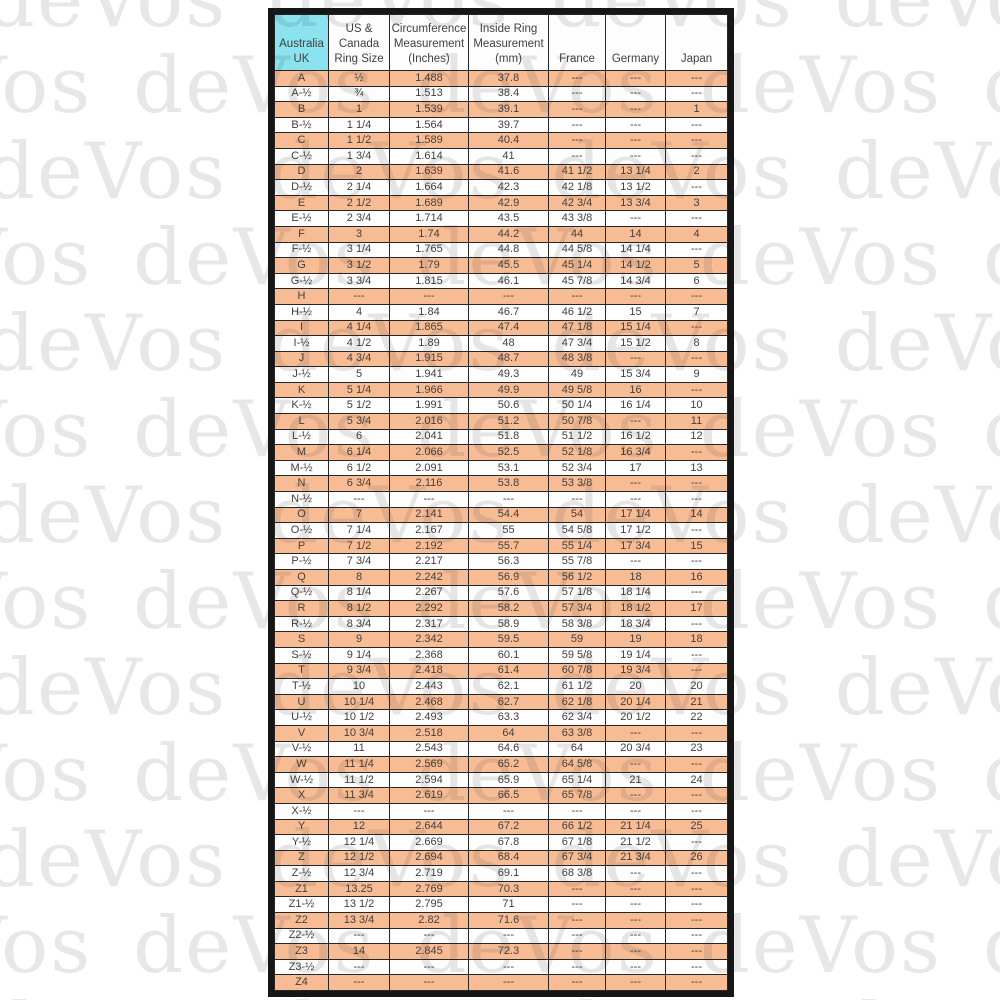  What do you see at coordinates (359, 250) in the screenshot?
I see `cell-us_canada_ring_size: 3 1/4` at bounding box center [359, 250].